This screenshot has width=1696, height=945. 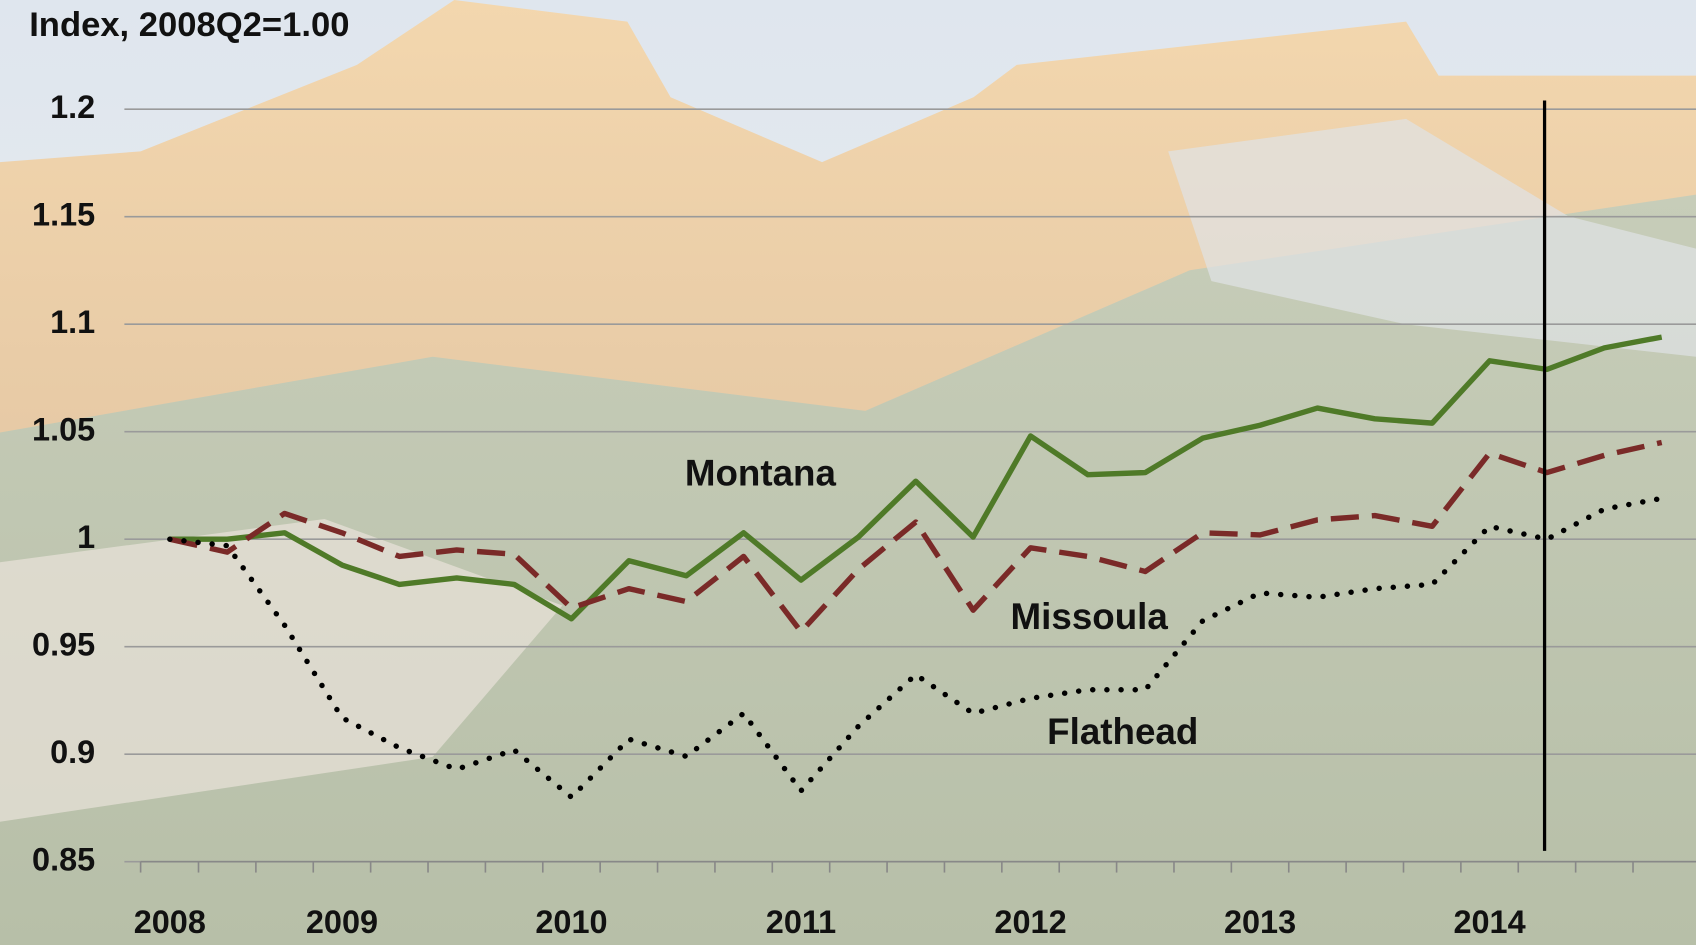 I want to click on x-tick-label: 2014, so click(x=1489, y=922).